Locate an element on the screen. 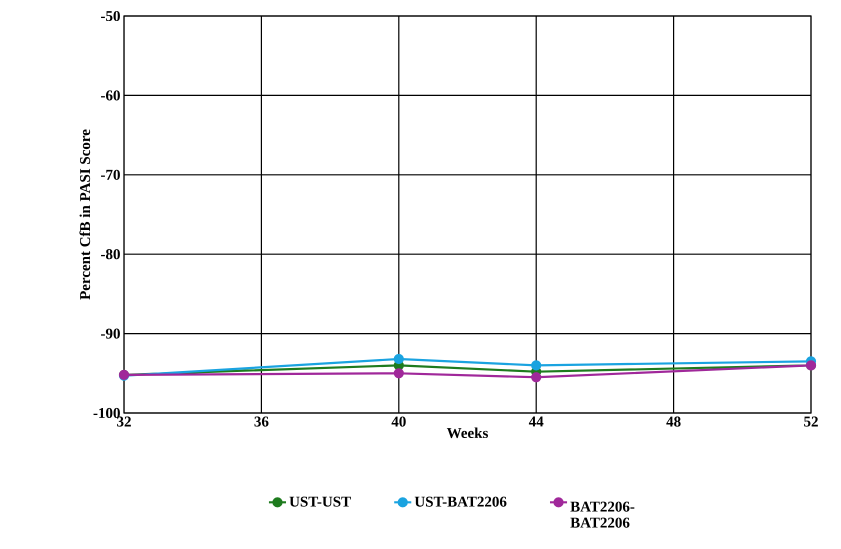 The width and height of the screenshot is (841, 549). legend-label: UST-BAT2206 is located at coordinates (460, 501).